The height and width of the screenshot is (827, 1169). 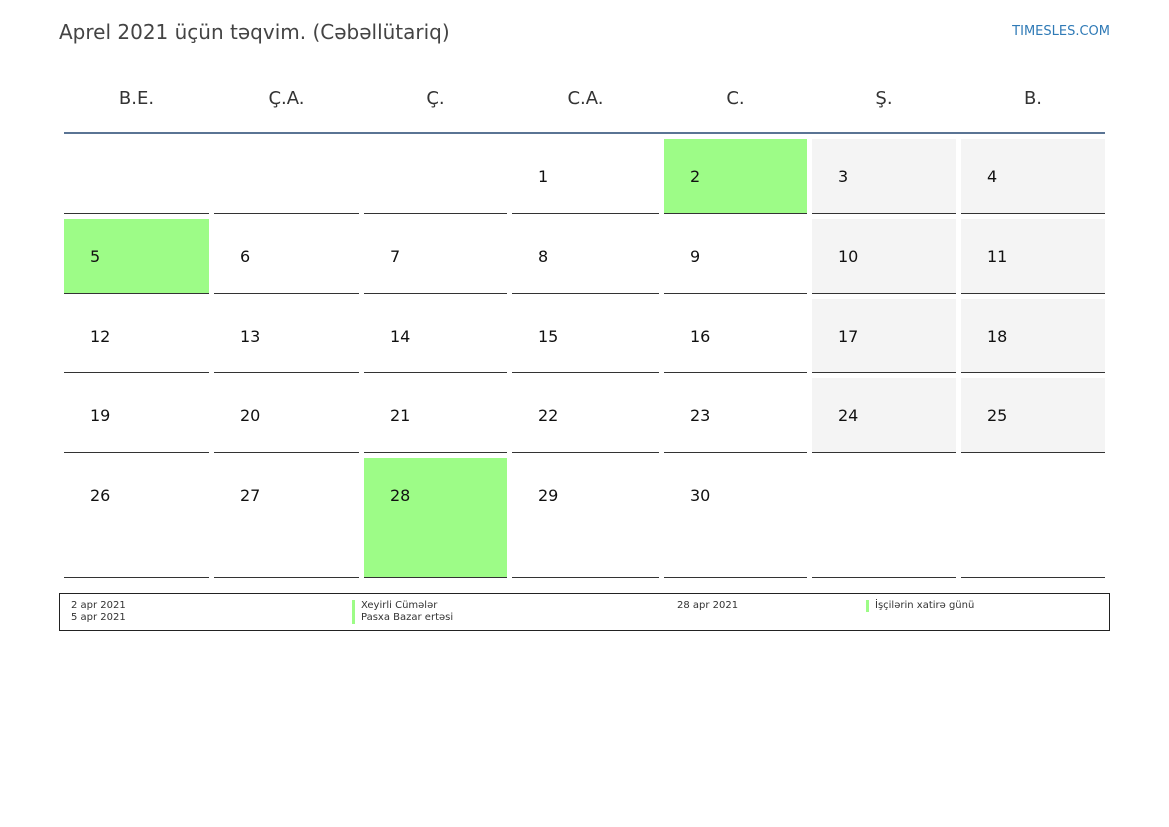 What do you see at coordinates (992, 176) in the screenshot?
I see `day-number: 4` at bounding box center [992, 176].